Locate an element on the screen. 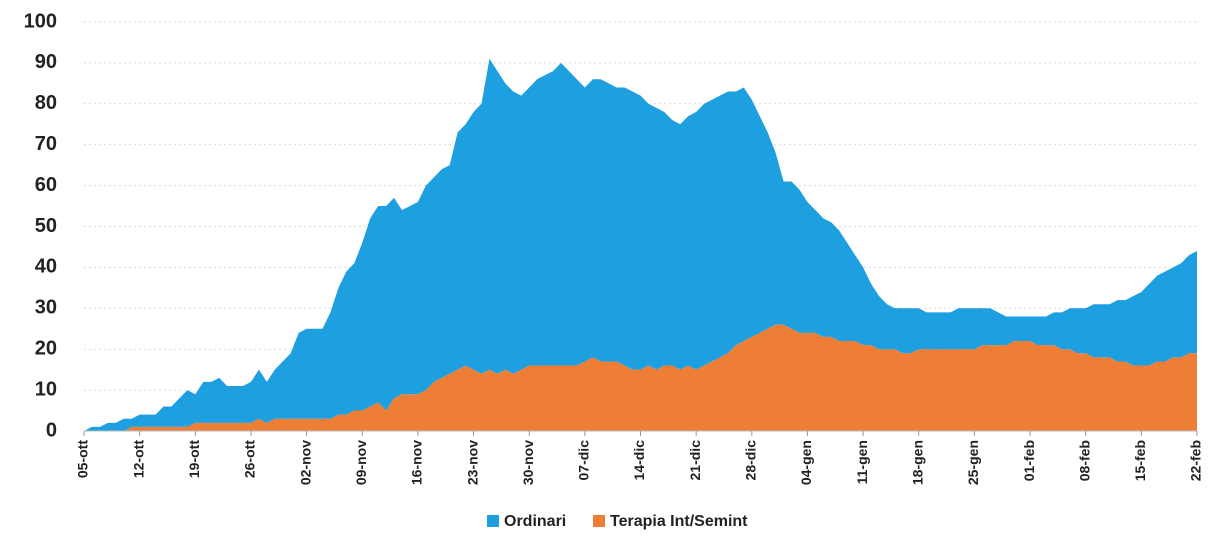 The image size is (1209, 547). x-tick-label: 07-dic is located at coordinates (584, 460).